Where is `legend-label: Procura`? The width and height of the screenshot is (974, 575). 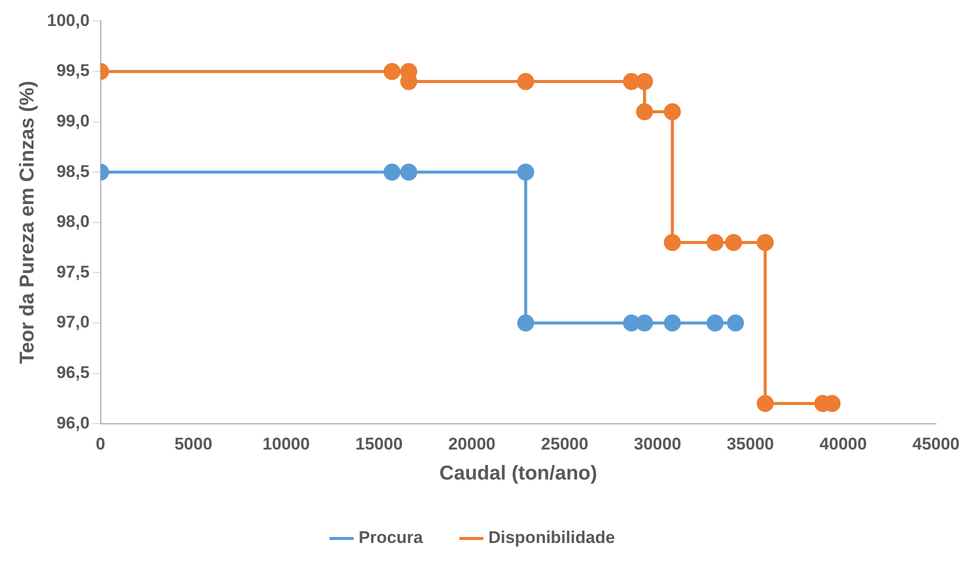 legend-label: Procura is located at coordinates (391, 538).